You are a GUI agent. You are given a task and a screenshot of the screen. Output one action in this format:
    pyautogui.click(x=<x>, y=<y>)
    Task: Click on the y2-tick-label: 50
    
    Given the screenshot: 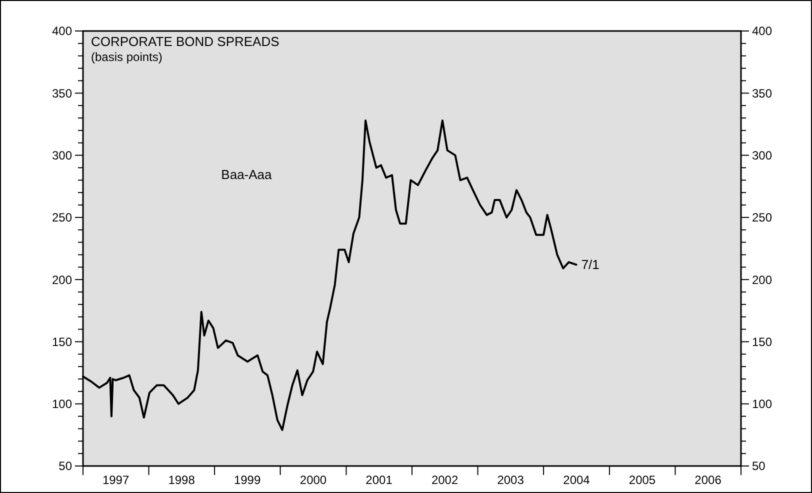 What is the action you would take?
    pyautogui.click(x=759, y=466)
    